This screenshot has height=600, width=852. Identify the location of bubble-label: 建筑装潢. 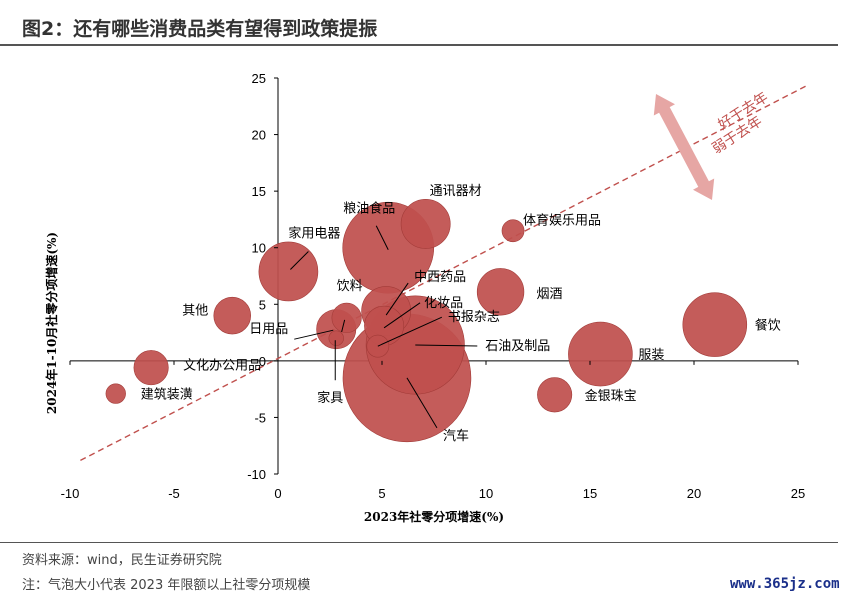
(167, 395).